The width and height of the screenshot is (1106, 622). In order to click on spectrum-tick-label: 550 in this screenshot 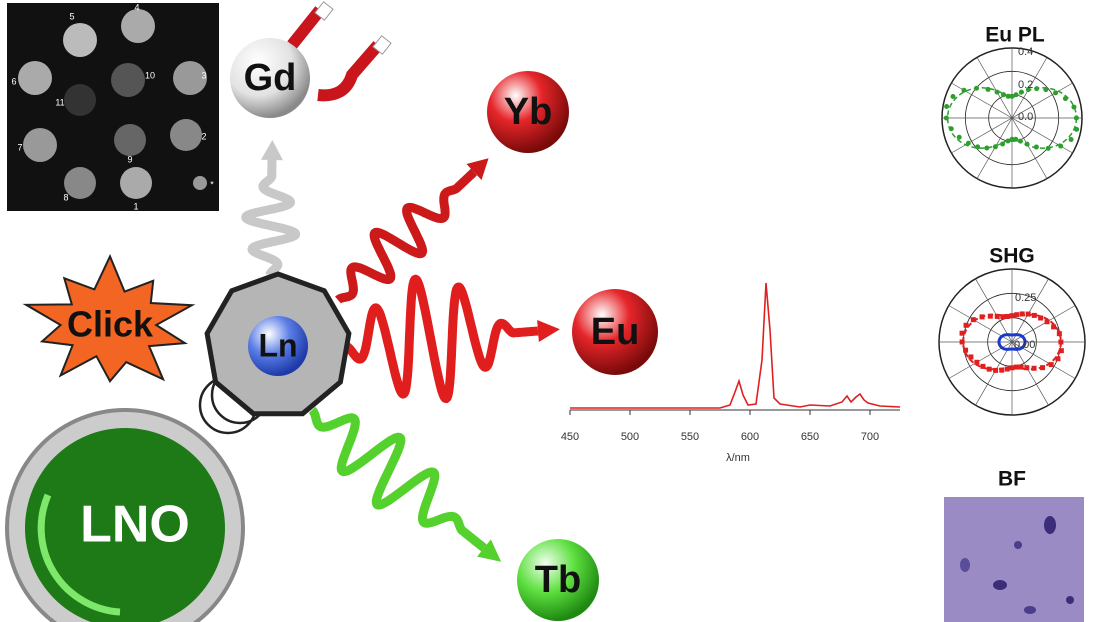, I will do `click(690, 437)`.